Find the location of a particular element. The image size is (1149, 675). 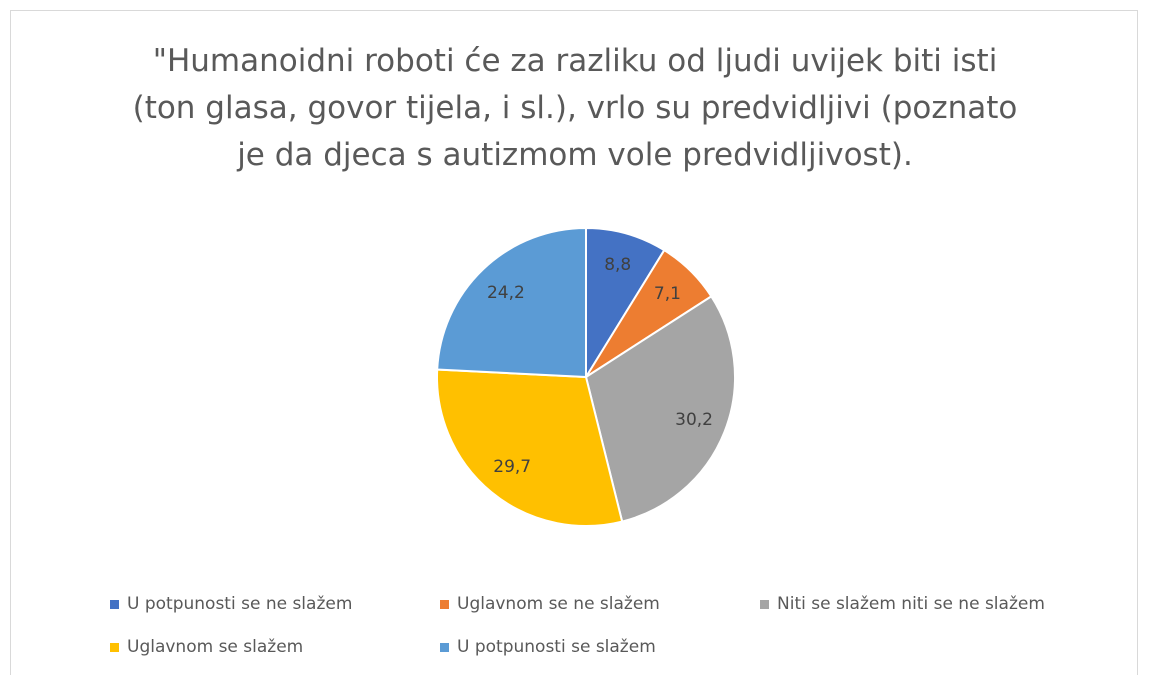

data-label: 29,7 is located at coordinates (512, 467).